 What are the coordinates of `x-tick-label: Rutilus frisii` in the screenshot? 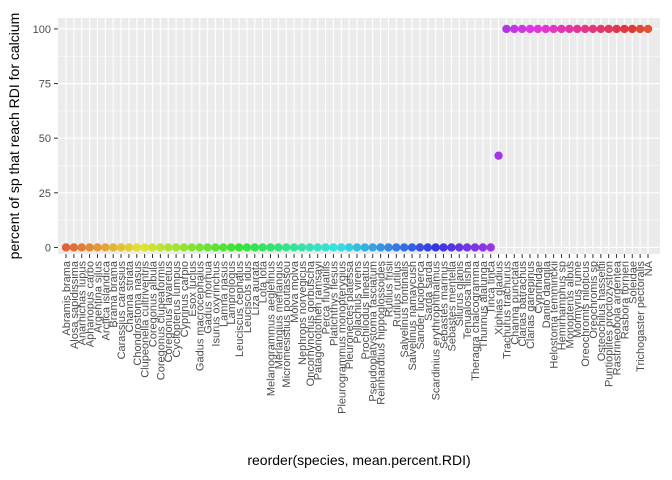 It's located at (389, 289).